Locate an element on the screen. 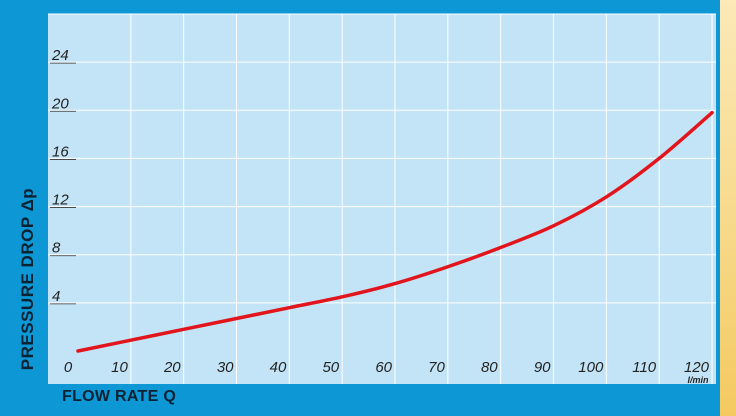  x-tick-label: 10 is located at coordinates (119, 367).